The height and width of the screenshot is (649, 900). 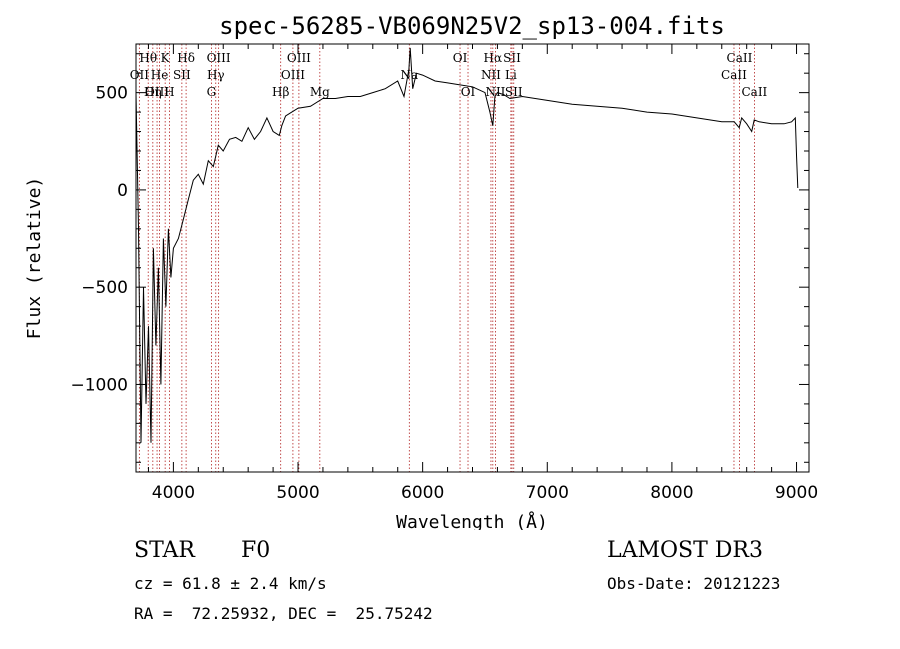 I want to click on object-subclass: F0, so click(x=256, y=550).